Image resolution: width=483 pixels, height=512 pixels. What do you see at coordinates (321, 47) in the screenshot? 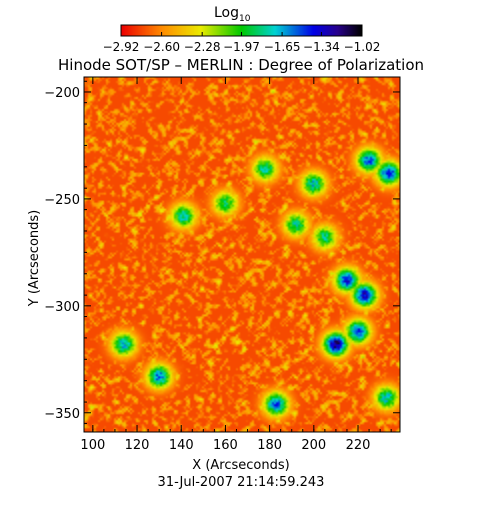
I see `colorbar-tick-label: −1.34` at bounding box center [321, 47].